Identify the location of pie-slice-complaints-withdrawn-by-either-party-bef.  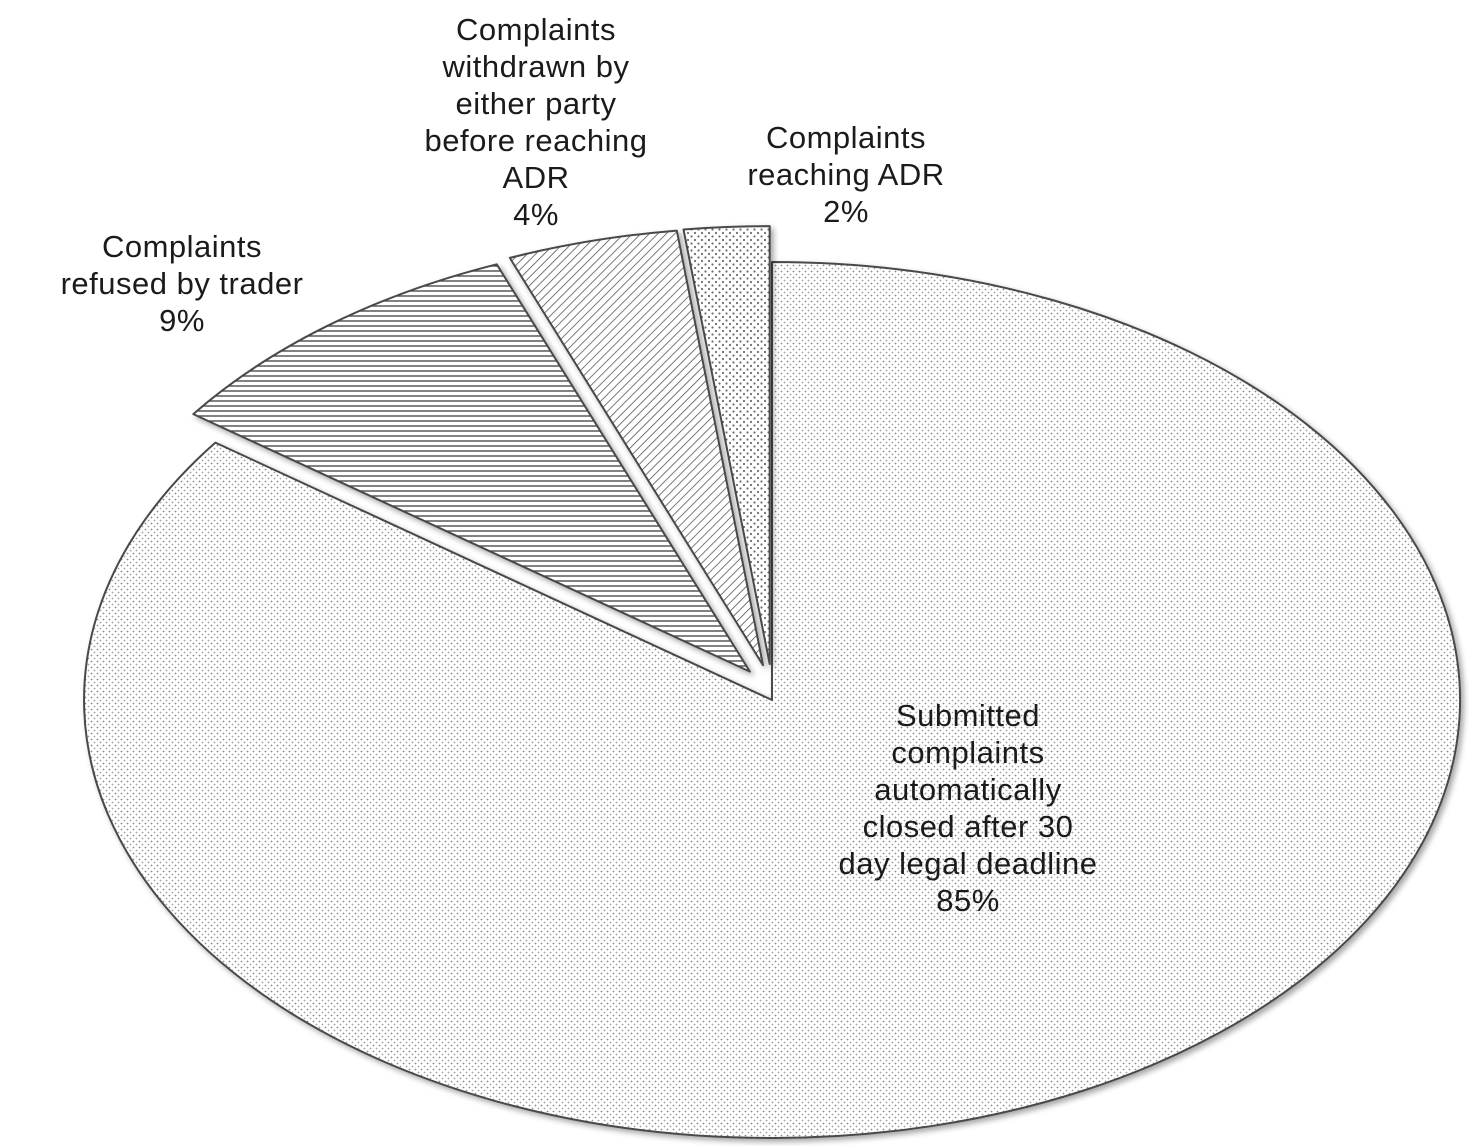
(636, 448).